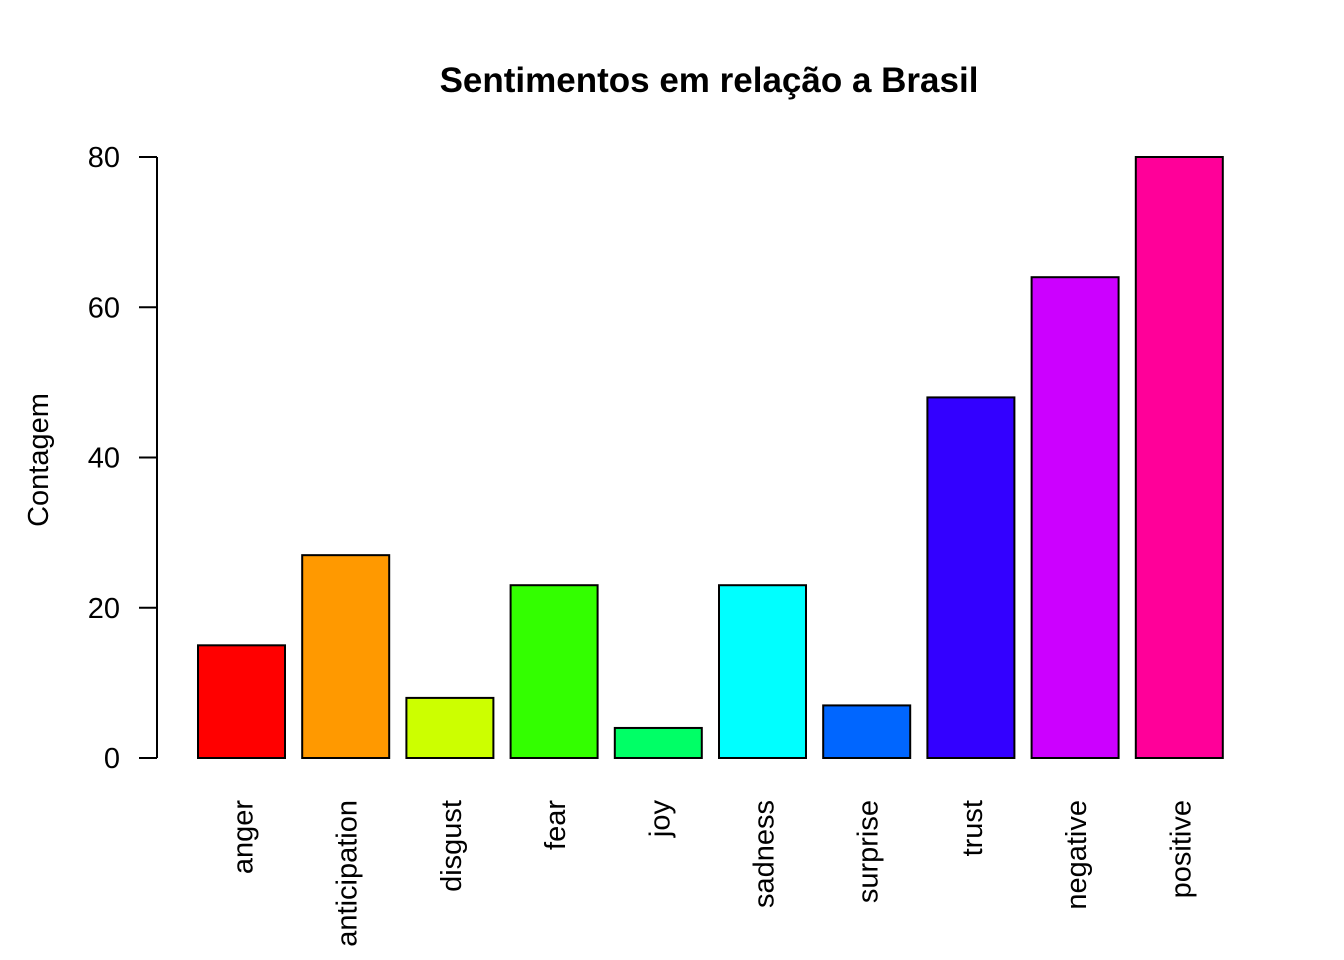 This screenshot has height=960, width=1344. I want to click on bar-disgust, so click(450, 728).